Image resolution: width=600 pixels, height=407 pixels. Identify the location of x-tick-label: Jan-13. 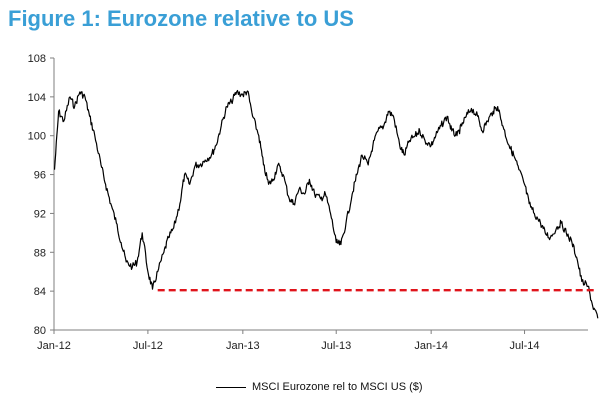
(243, 346).